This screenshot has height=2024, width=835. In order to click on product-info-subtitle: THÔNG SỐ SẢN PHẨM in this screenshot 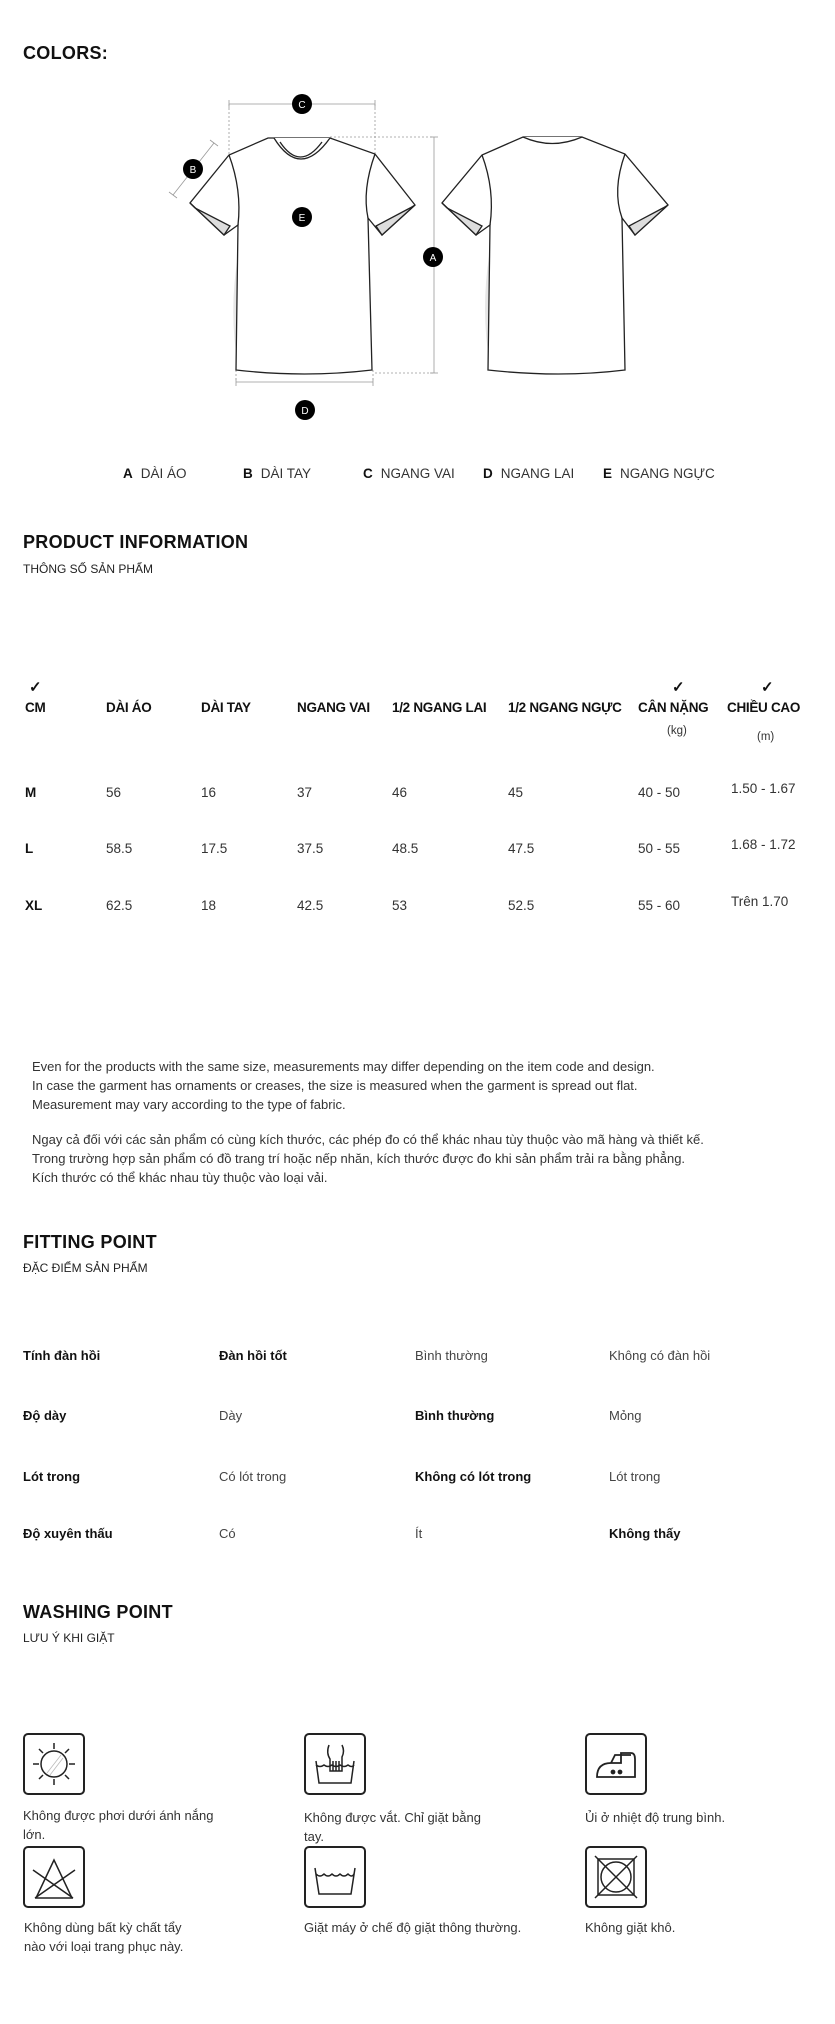, I will do `click(88, 569)`.